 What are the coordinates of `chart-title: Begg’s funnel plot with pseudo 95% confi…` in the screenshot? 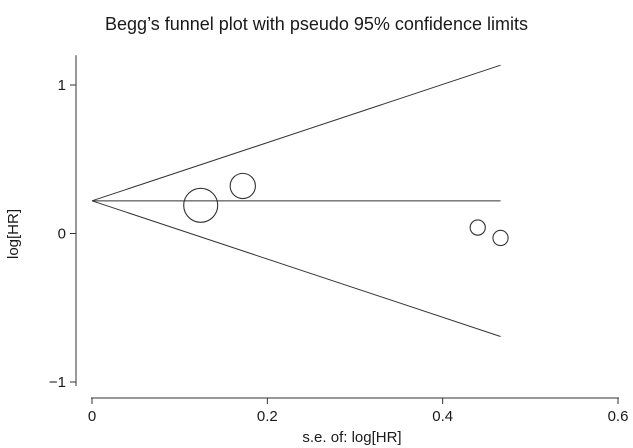 It's located at (316, 24).